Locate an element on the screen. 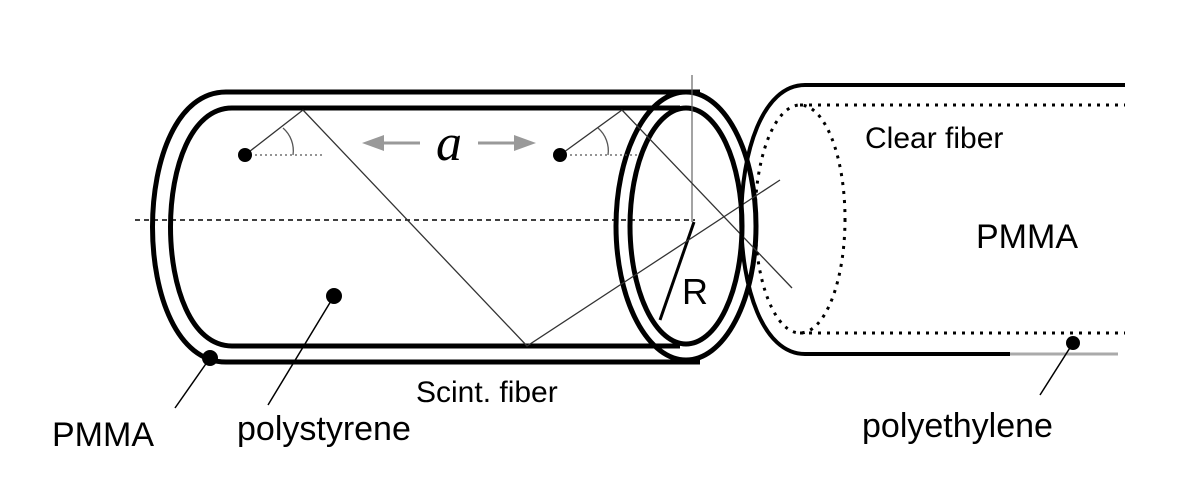 This screenshot has height=500, width=1186. angle-arc-left is located at coordinates (288, 141).